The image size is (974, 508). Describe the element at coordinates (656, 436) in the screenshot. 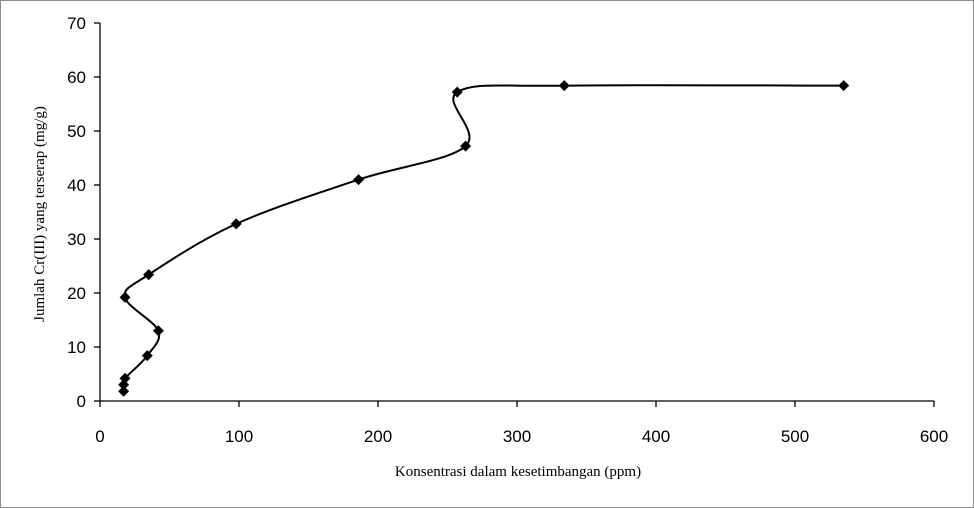

I see `x-tick-label: 400` at that location.